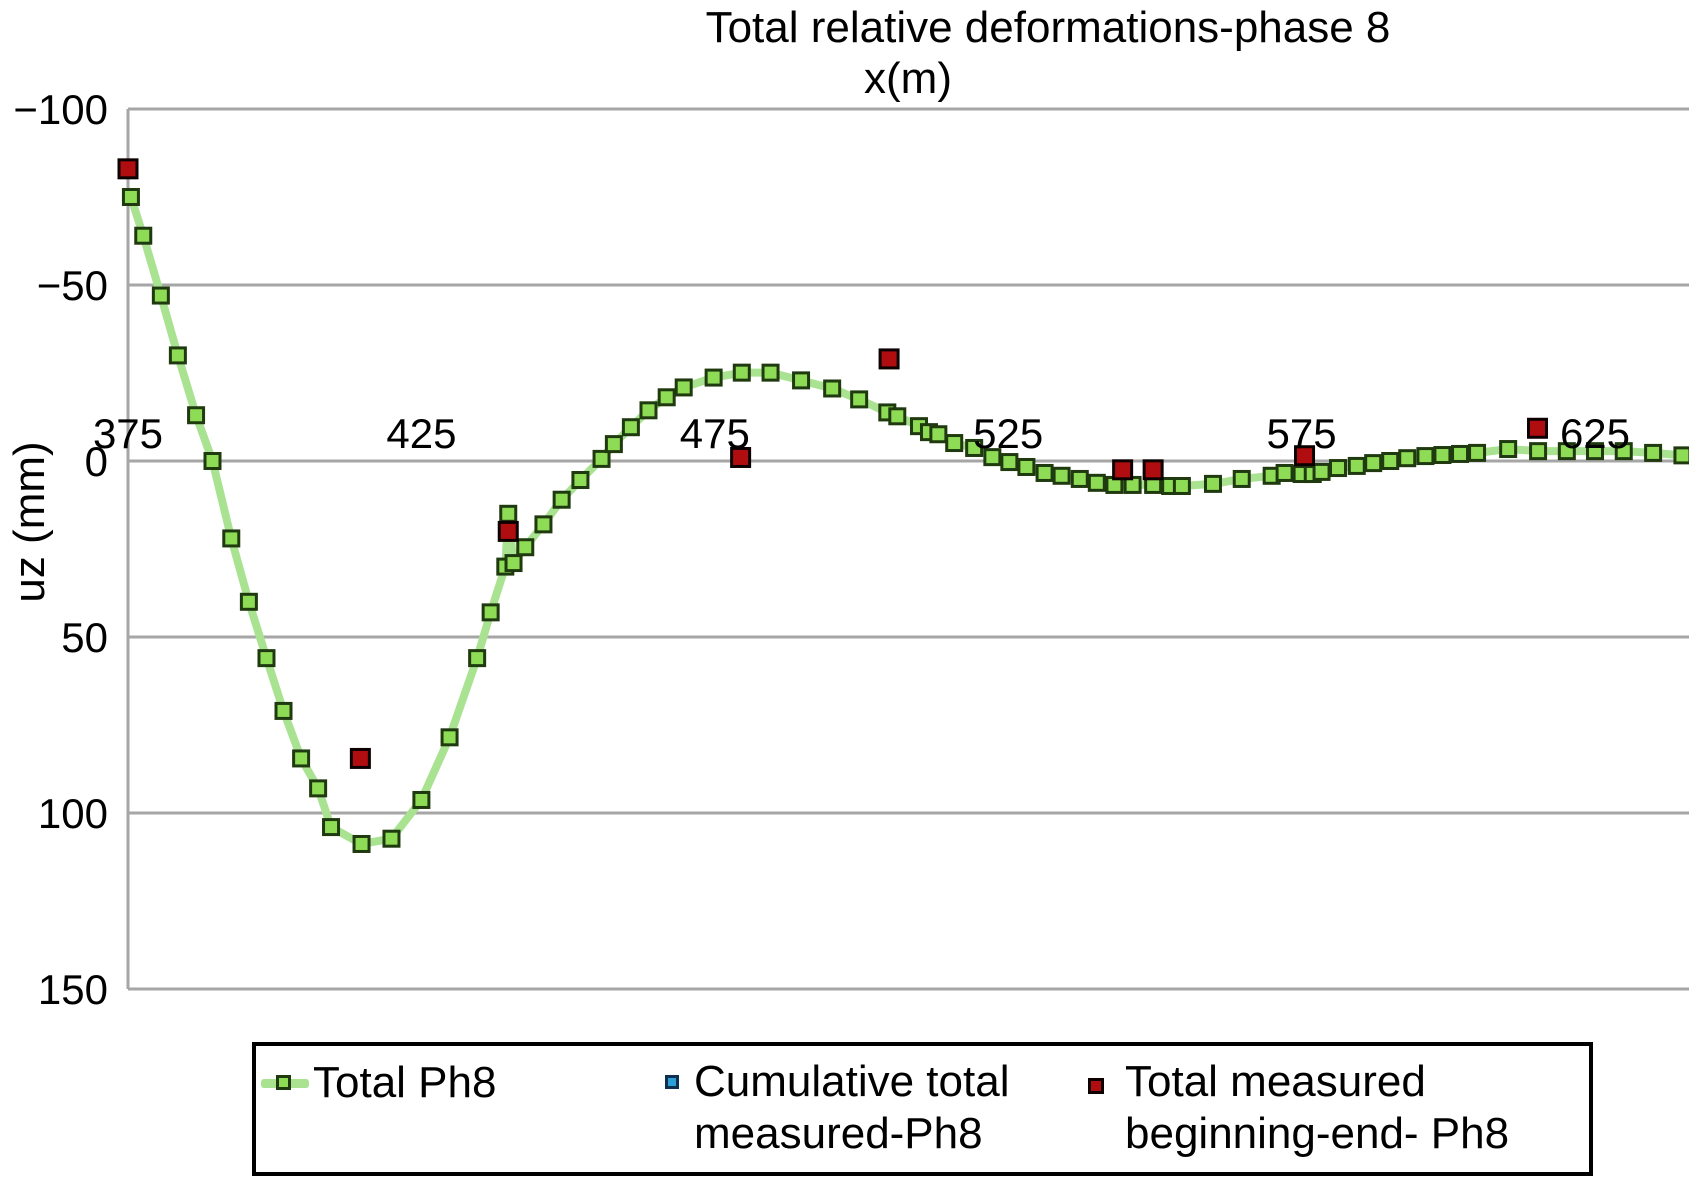  Describe the element at coordinates (96, 461) in the screenshot. I see `svg-text: 0` at that location.